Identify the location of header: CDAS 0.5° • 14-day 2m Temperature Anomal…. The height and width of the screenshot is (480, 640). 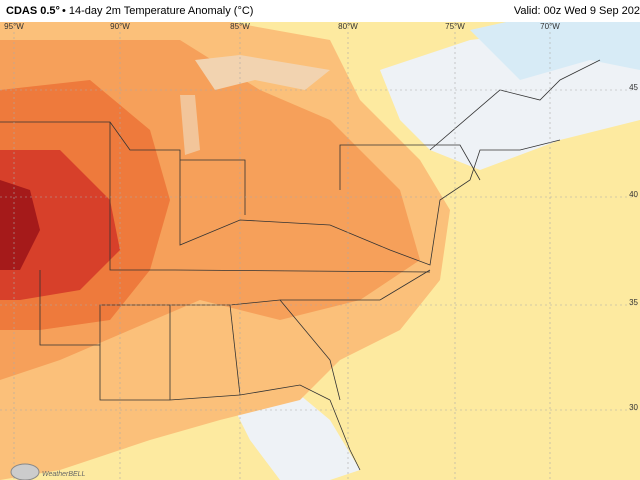
(320, 11).